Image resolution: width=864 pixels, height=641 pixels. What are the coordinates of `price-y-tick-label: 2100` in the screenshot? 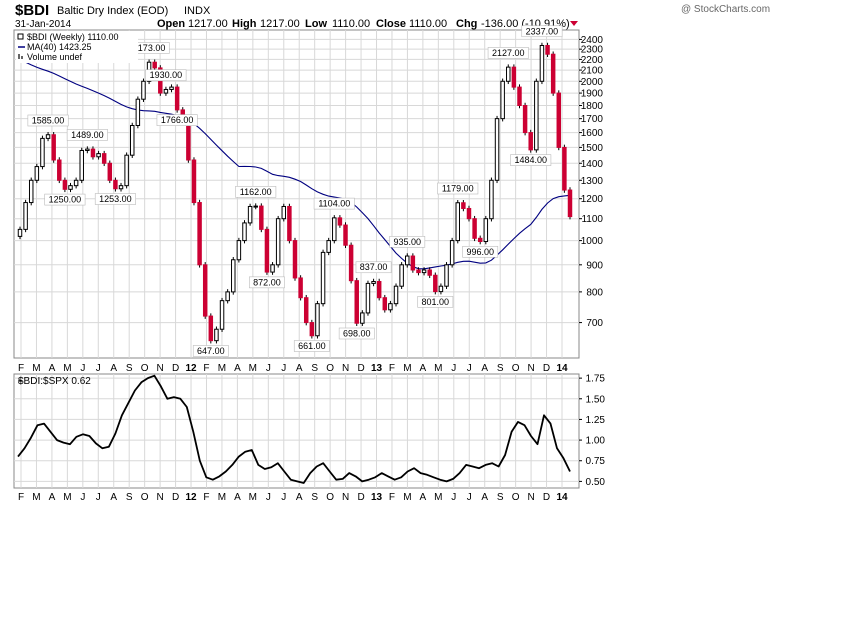 It's located at (592, 71).